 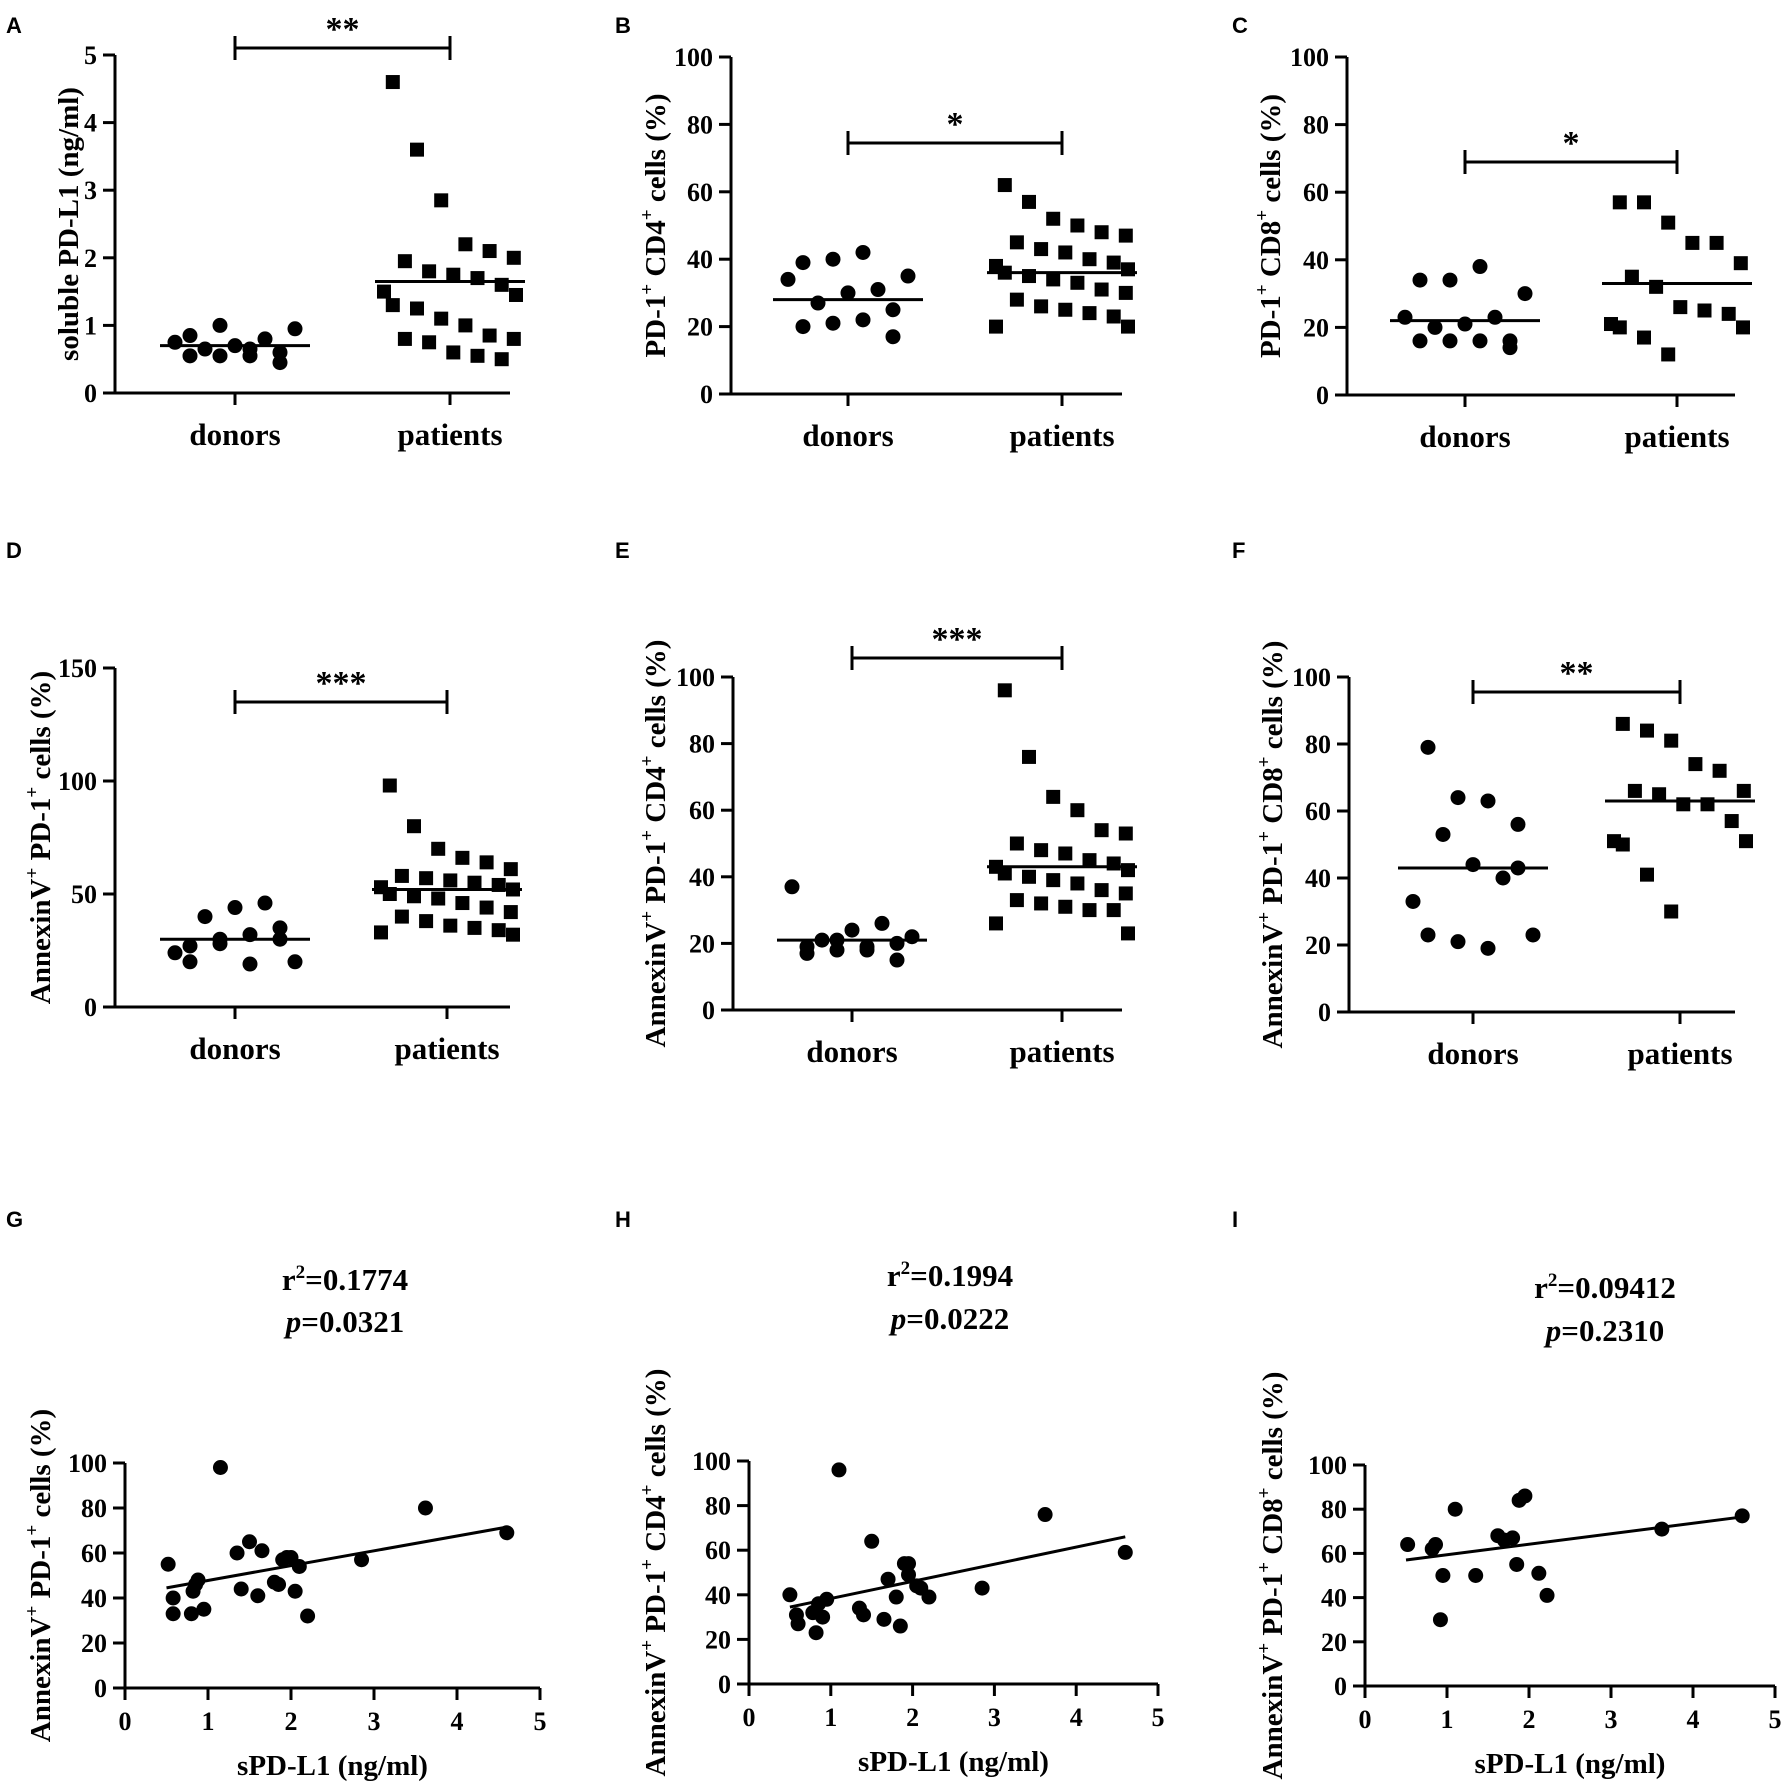 I want to click on y-axis-label: AnnexinV+ PD-1+ cells (%), so click(x=39, y=837).